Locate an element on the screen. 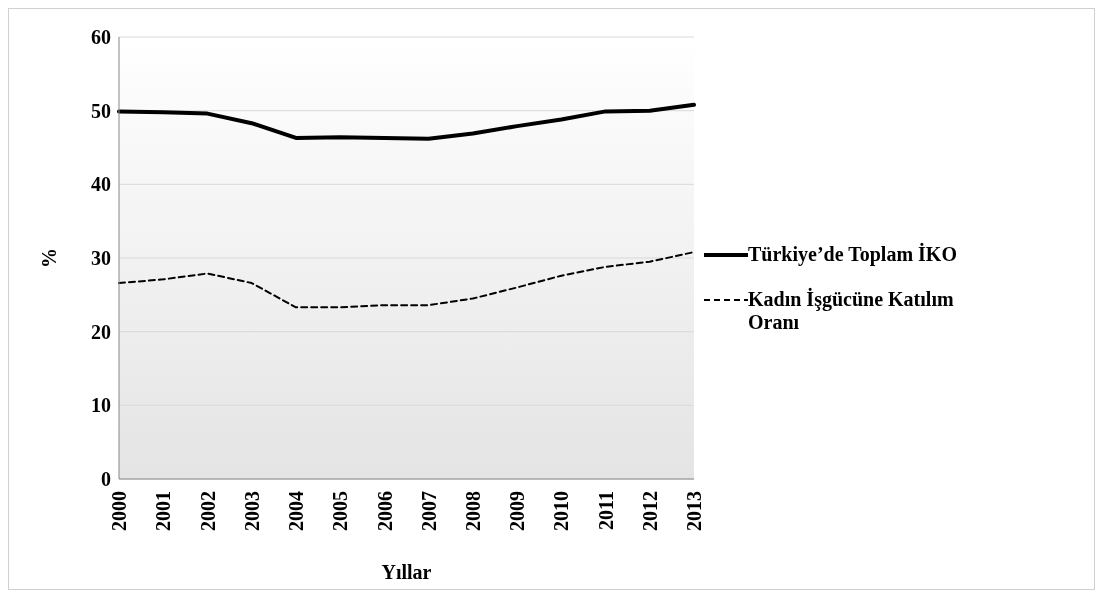  x-tick-label: 2001 is located at coordinates (163, 511).